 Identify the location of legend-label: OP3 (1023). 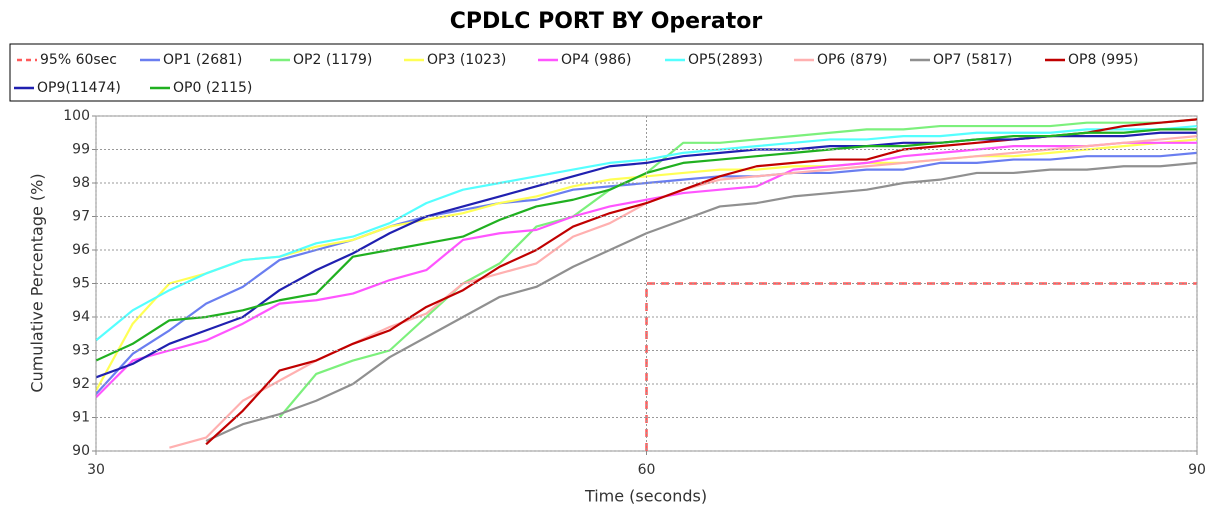
(466, 60).